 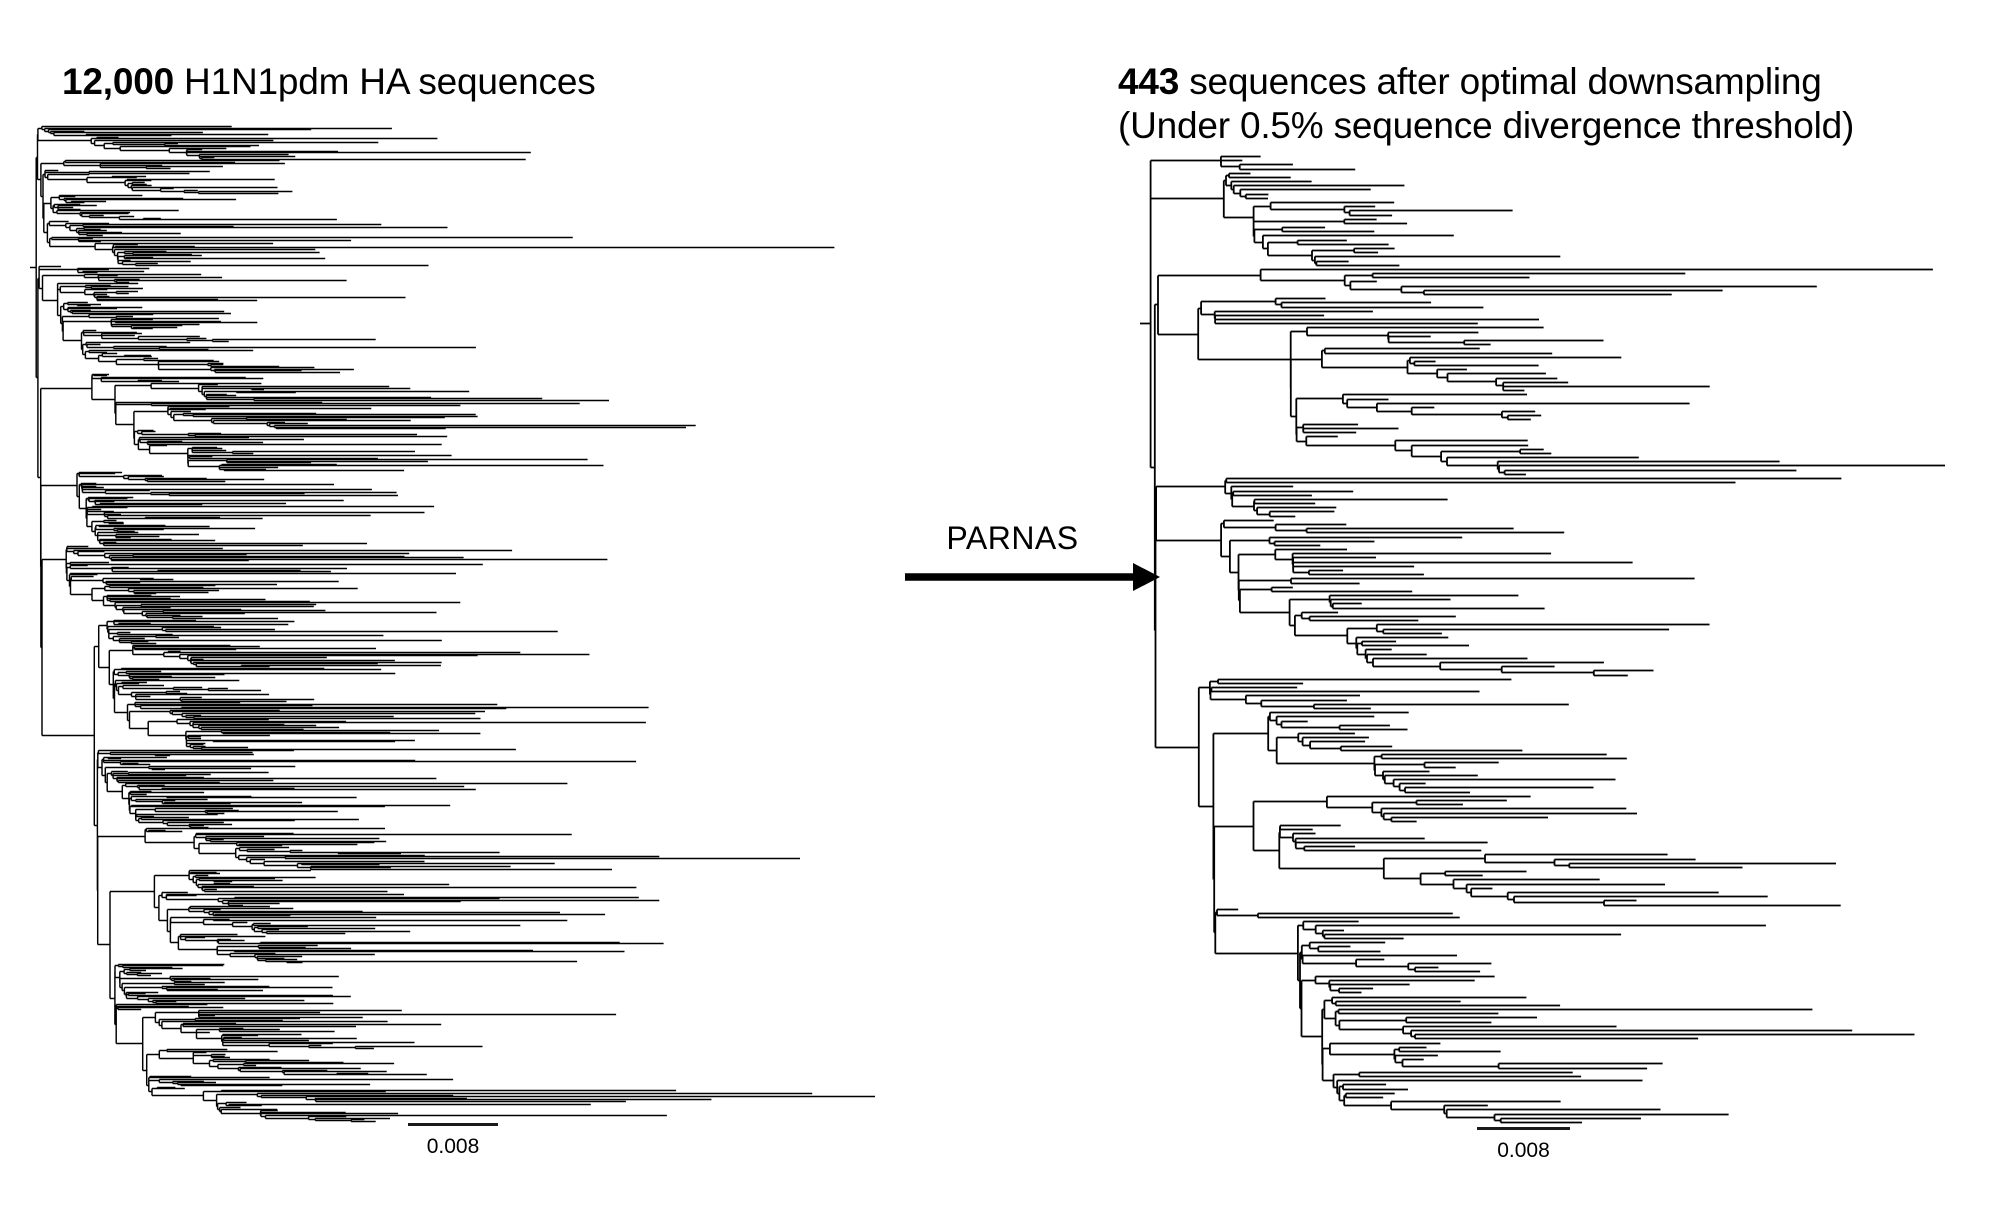 What do you see at coordinates (1523, 1128) in the screenshot?
I see `right-scale-bar-line` at bounding box center [1523, 1128].